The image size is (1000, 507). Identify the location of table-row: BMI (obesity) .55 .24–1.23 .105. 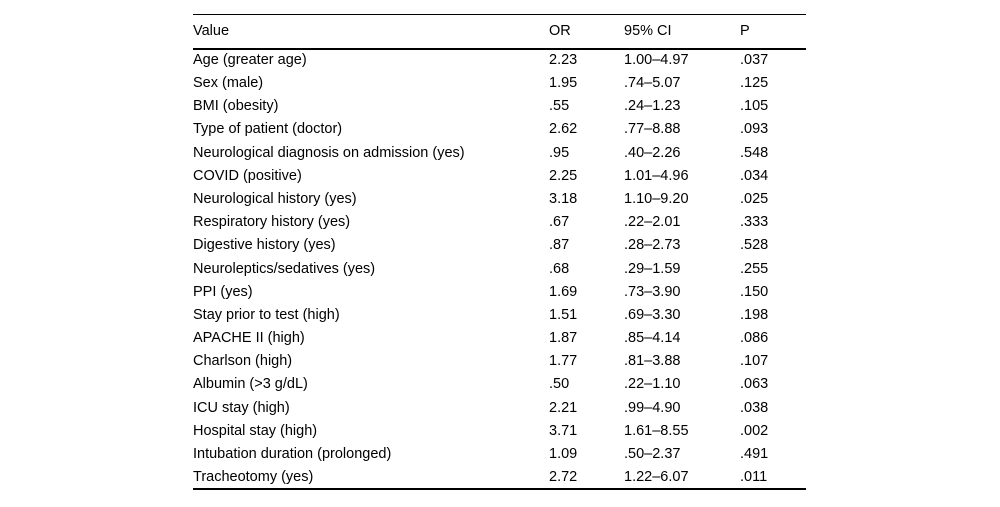
(499, 106).